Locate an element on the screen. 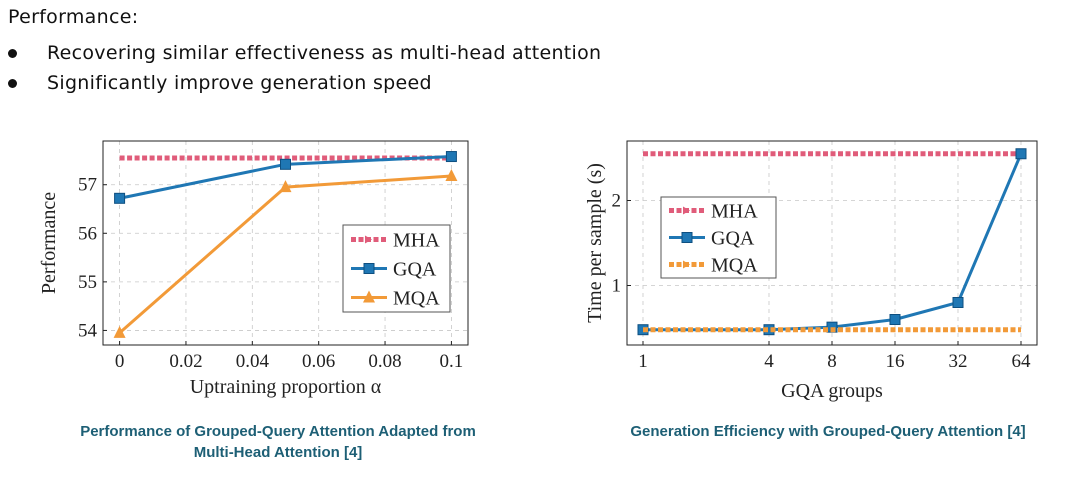 The height and width of the screenshot is (477, 1069). y-tick-label: 55 is located at coordinates (87, 282).